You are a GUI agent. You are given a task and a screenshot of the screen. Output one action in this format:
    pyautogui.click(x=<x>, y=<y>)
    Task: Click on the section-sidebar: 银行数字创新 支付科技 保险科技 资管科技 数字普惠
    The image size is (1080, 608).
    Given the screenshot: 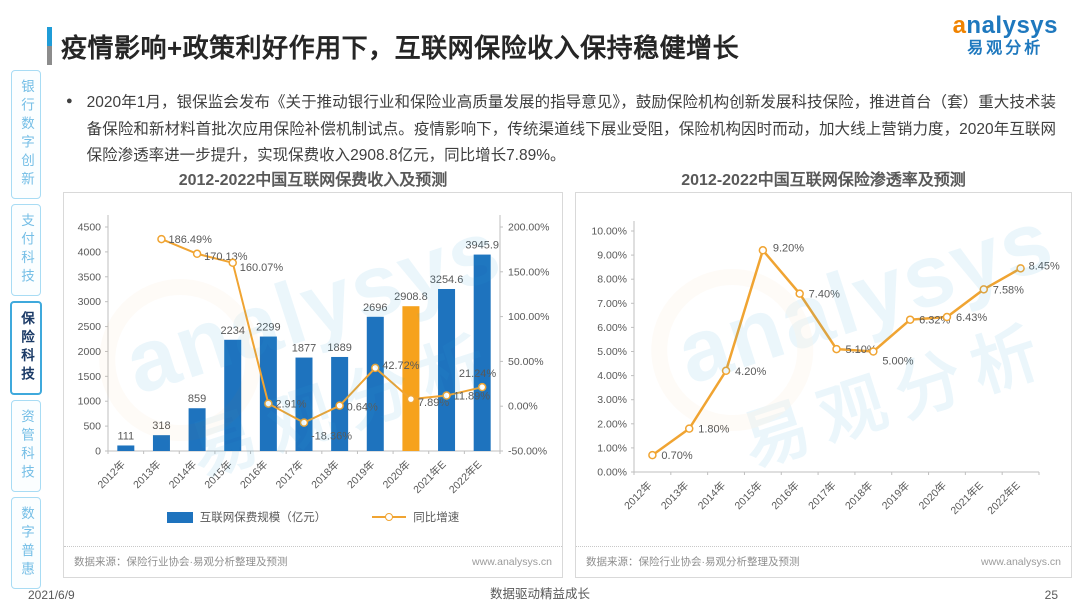 What is the action you would take?
    pyautogui.click(x=26, y=329)
    